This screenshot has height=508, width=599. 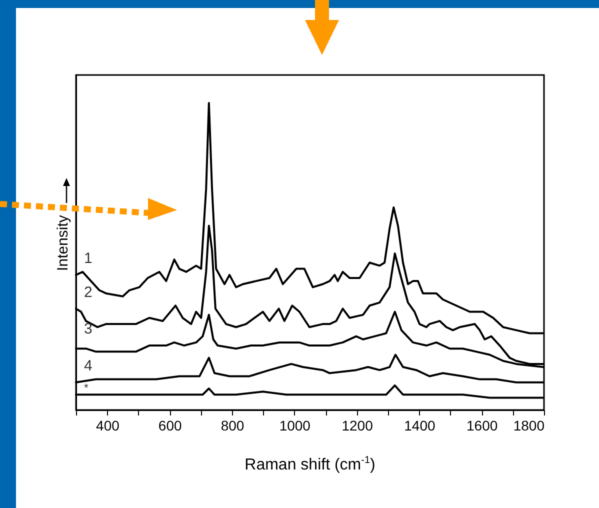 I want to click on x-tick-label: 1000, so click(x=295, y=426).